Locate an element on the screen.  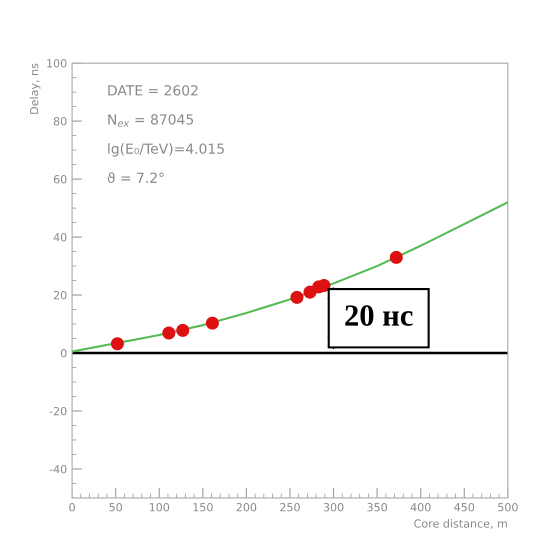
x-tick-label: 350 is located at coordinates (377, 507).